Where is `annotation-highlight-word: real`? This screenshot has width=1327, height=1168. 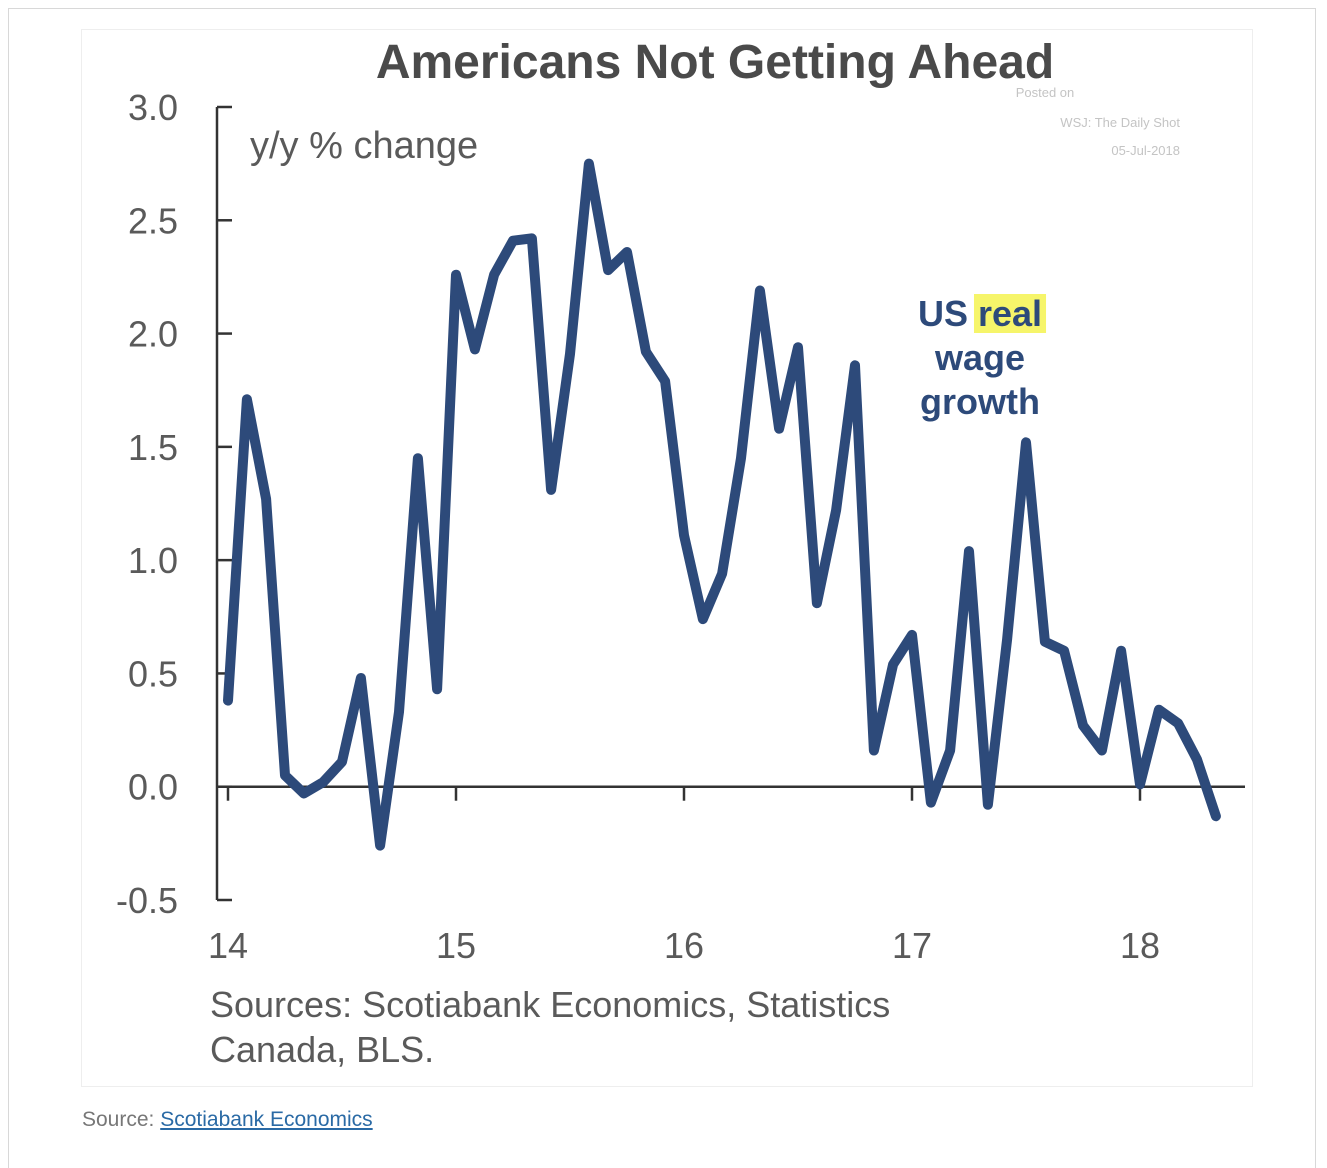
annotation-highlight-word: real is located at coordinates (1010, 313).